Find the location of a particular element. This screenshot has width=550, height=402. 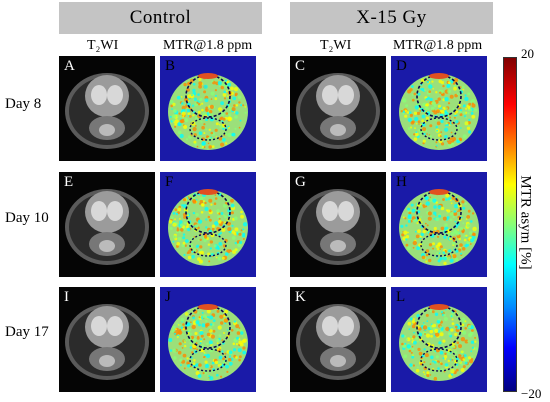

colorbar-title: MTR asym [%] is located at coordinates (525, 222).